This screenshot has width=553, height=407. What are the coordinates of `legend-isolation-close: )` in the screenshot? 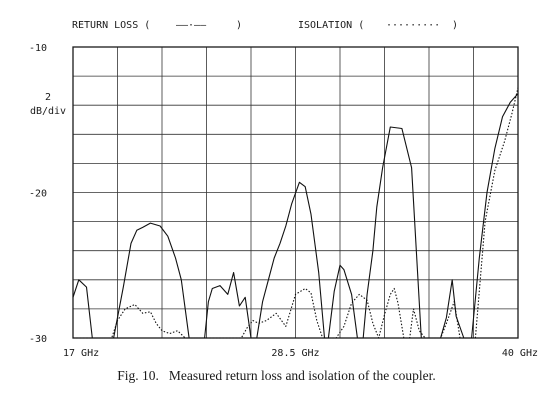 It's located at (455, 25).